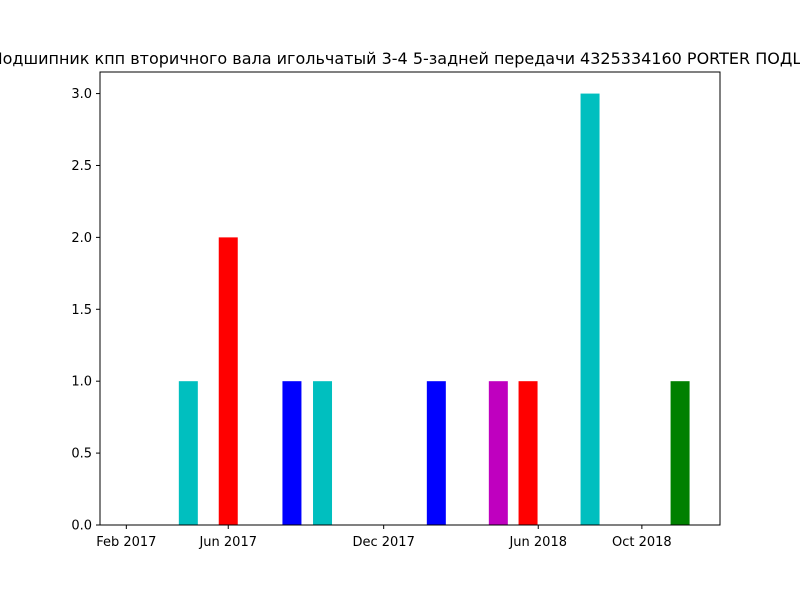  I want to click on y-axis: 0.0 0.5 1.0 1.5 2.0 2.5 3.0, so click(85, 310).